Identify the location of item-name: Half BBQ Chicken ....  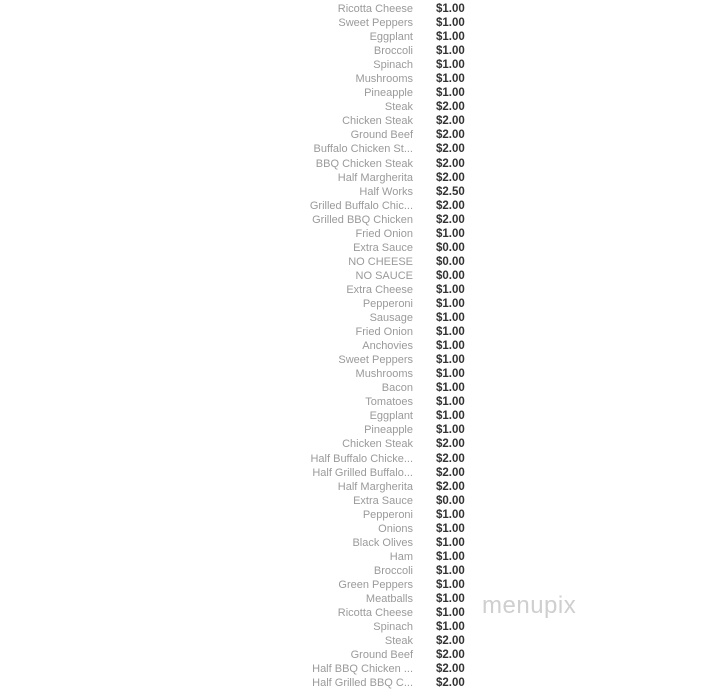
(362, 669).